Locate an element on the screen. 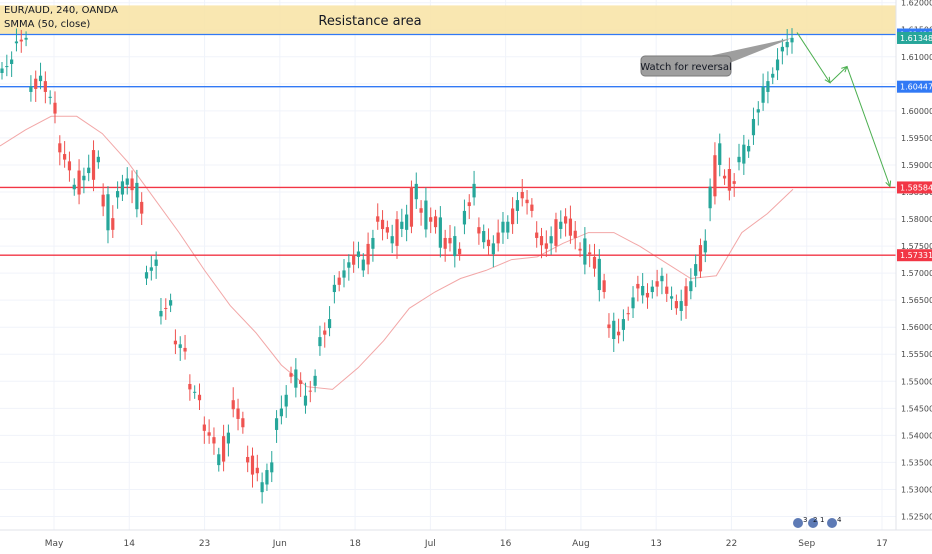 Image resolution: width=932 pixels, height=554 pixels. status-icons: 3 2 1 4 is located at coordinates (817, 522).